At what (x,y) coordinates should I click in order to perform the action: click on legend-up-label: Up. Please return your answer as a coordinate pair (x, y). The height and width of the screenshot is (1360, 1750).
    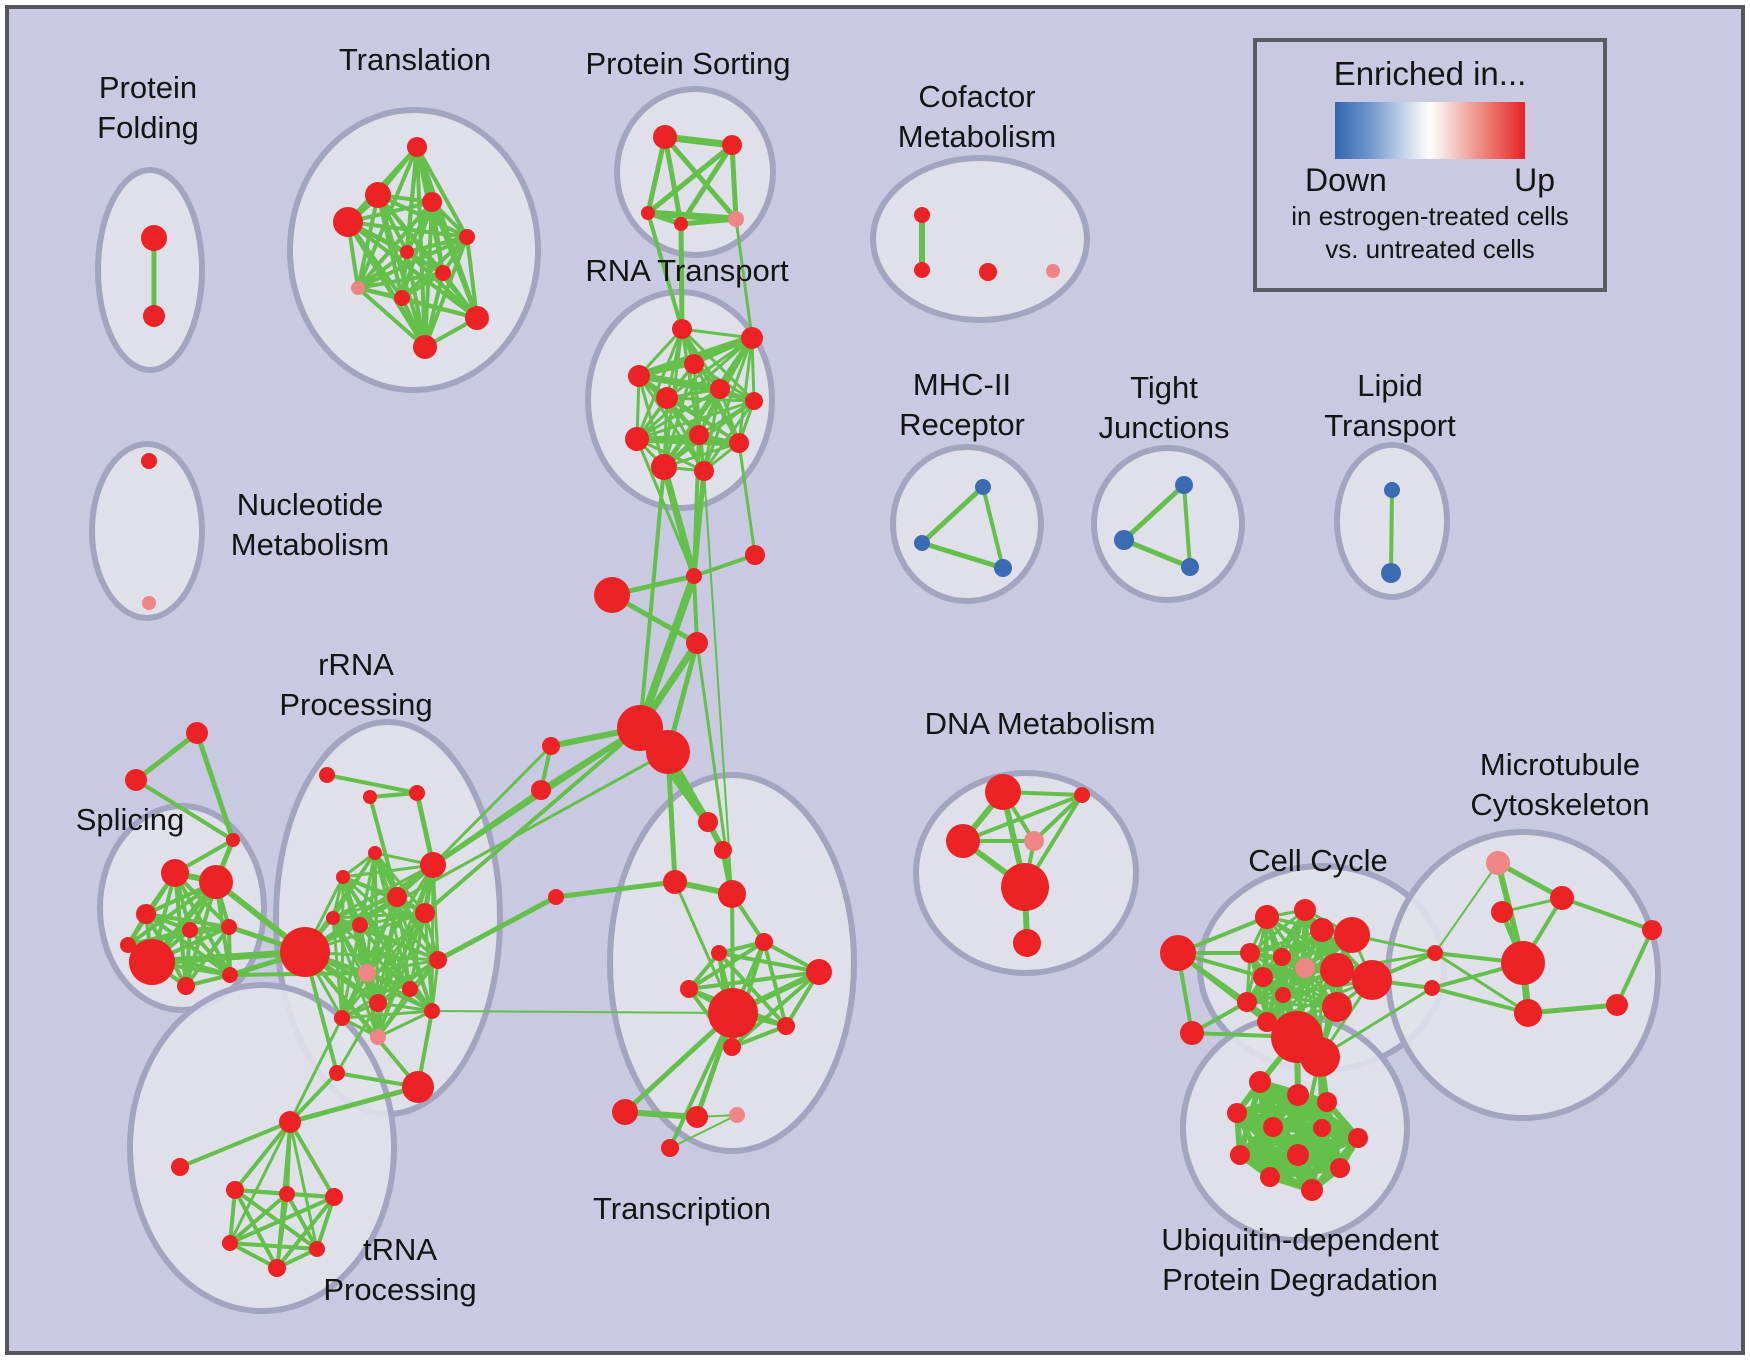
    Looking at the image, I should click on (1534, 180).